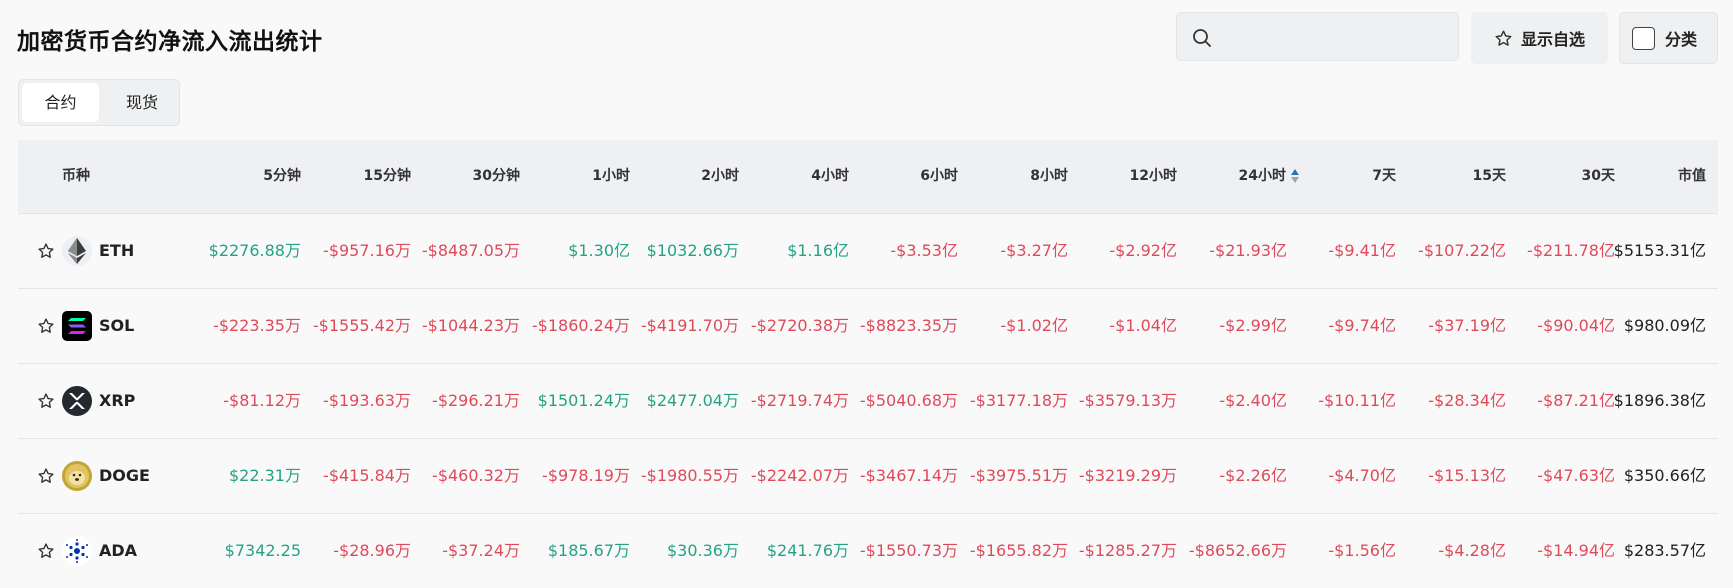  I want to click on flow-8h: -$1.02亿, so click(1034, 325).